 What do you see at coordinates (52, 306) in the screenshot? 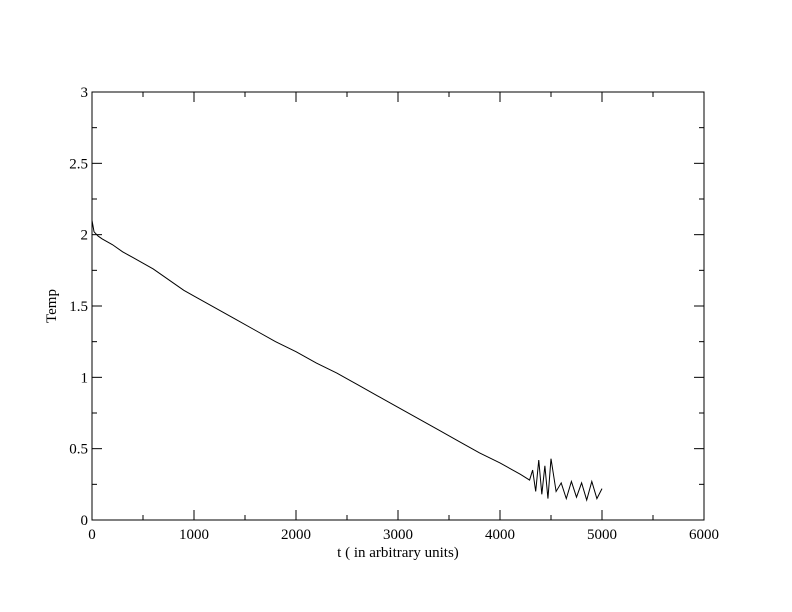
I see `y-axis-title: Temp` at bounding box center [52, 306].